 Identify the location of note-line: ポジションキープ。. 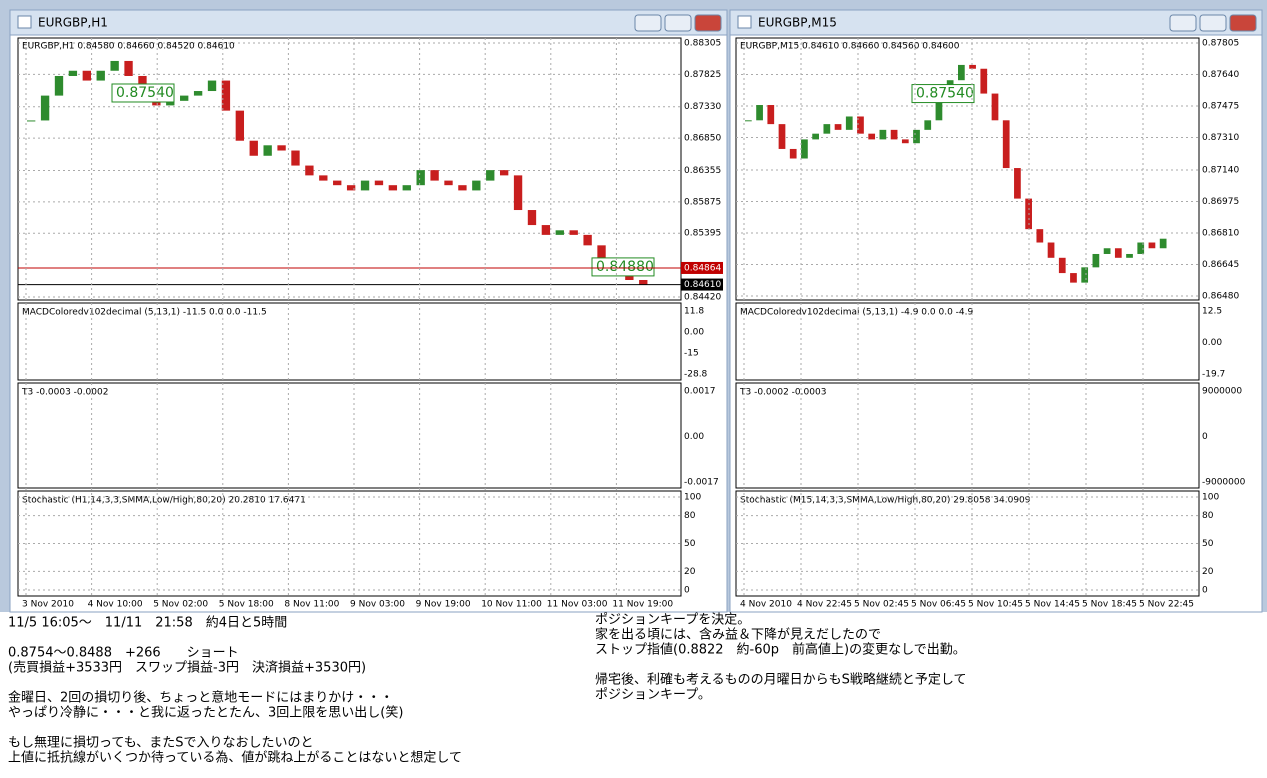
(653, 695).